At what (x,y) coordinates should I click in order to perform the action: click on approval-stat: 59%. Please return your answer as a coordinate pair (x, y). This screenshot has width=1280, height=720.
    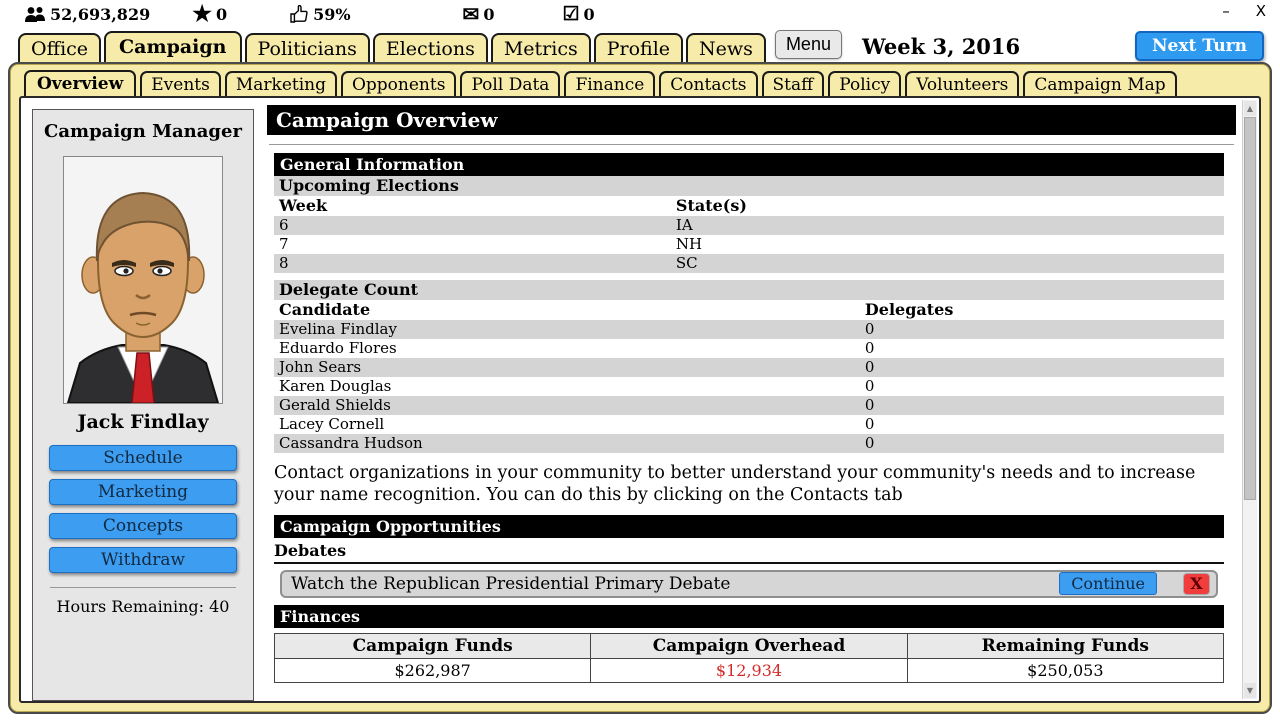
    Looking at the image, I should click on (320, 14).